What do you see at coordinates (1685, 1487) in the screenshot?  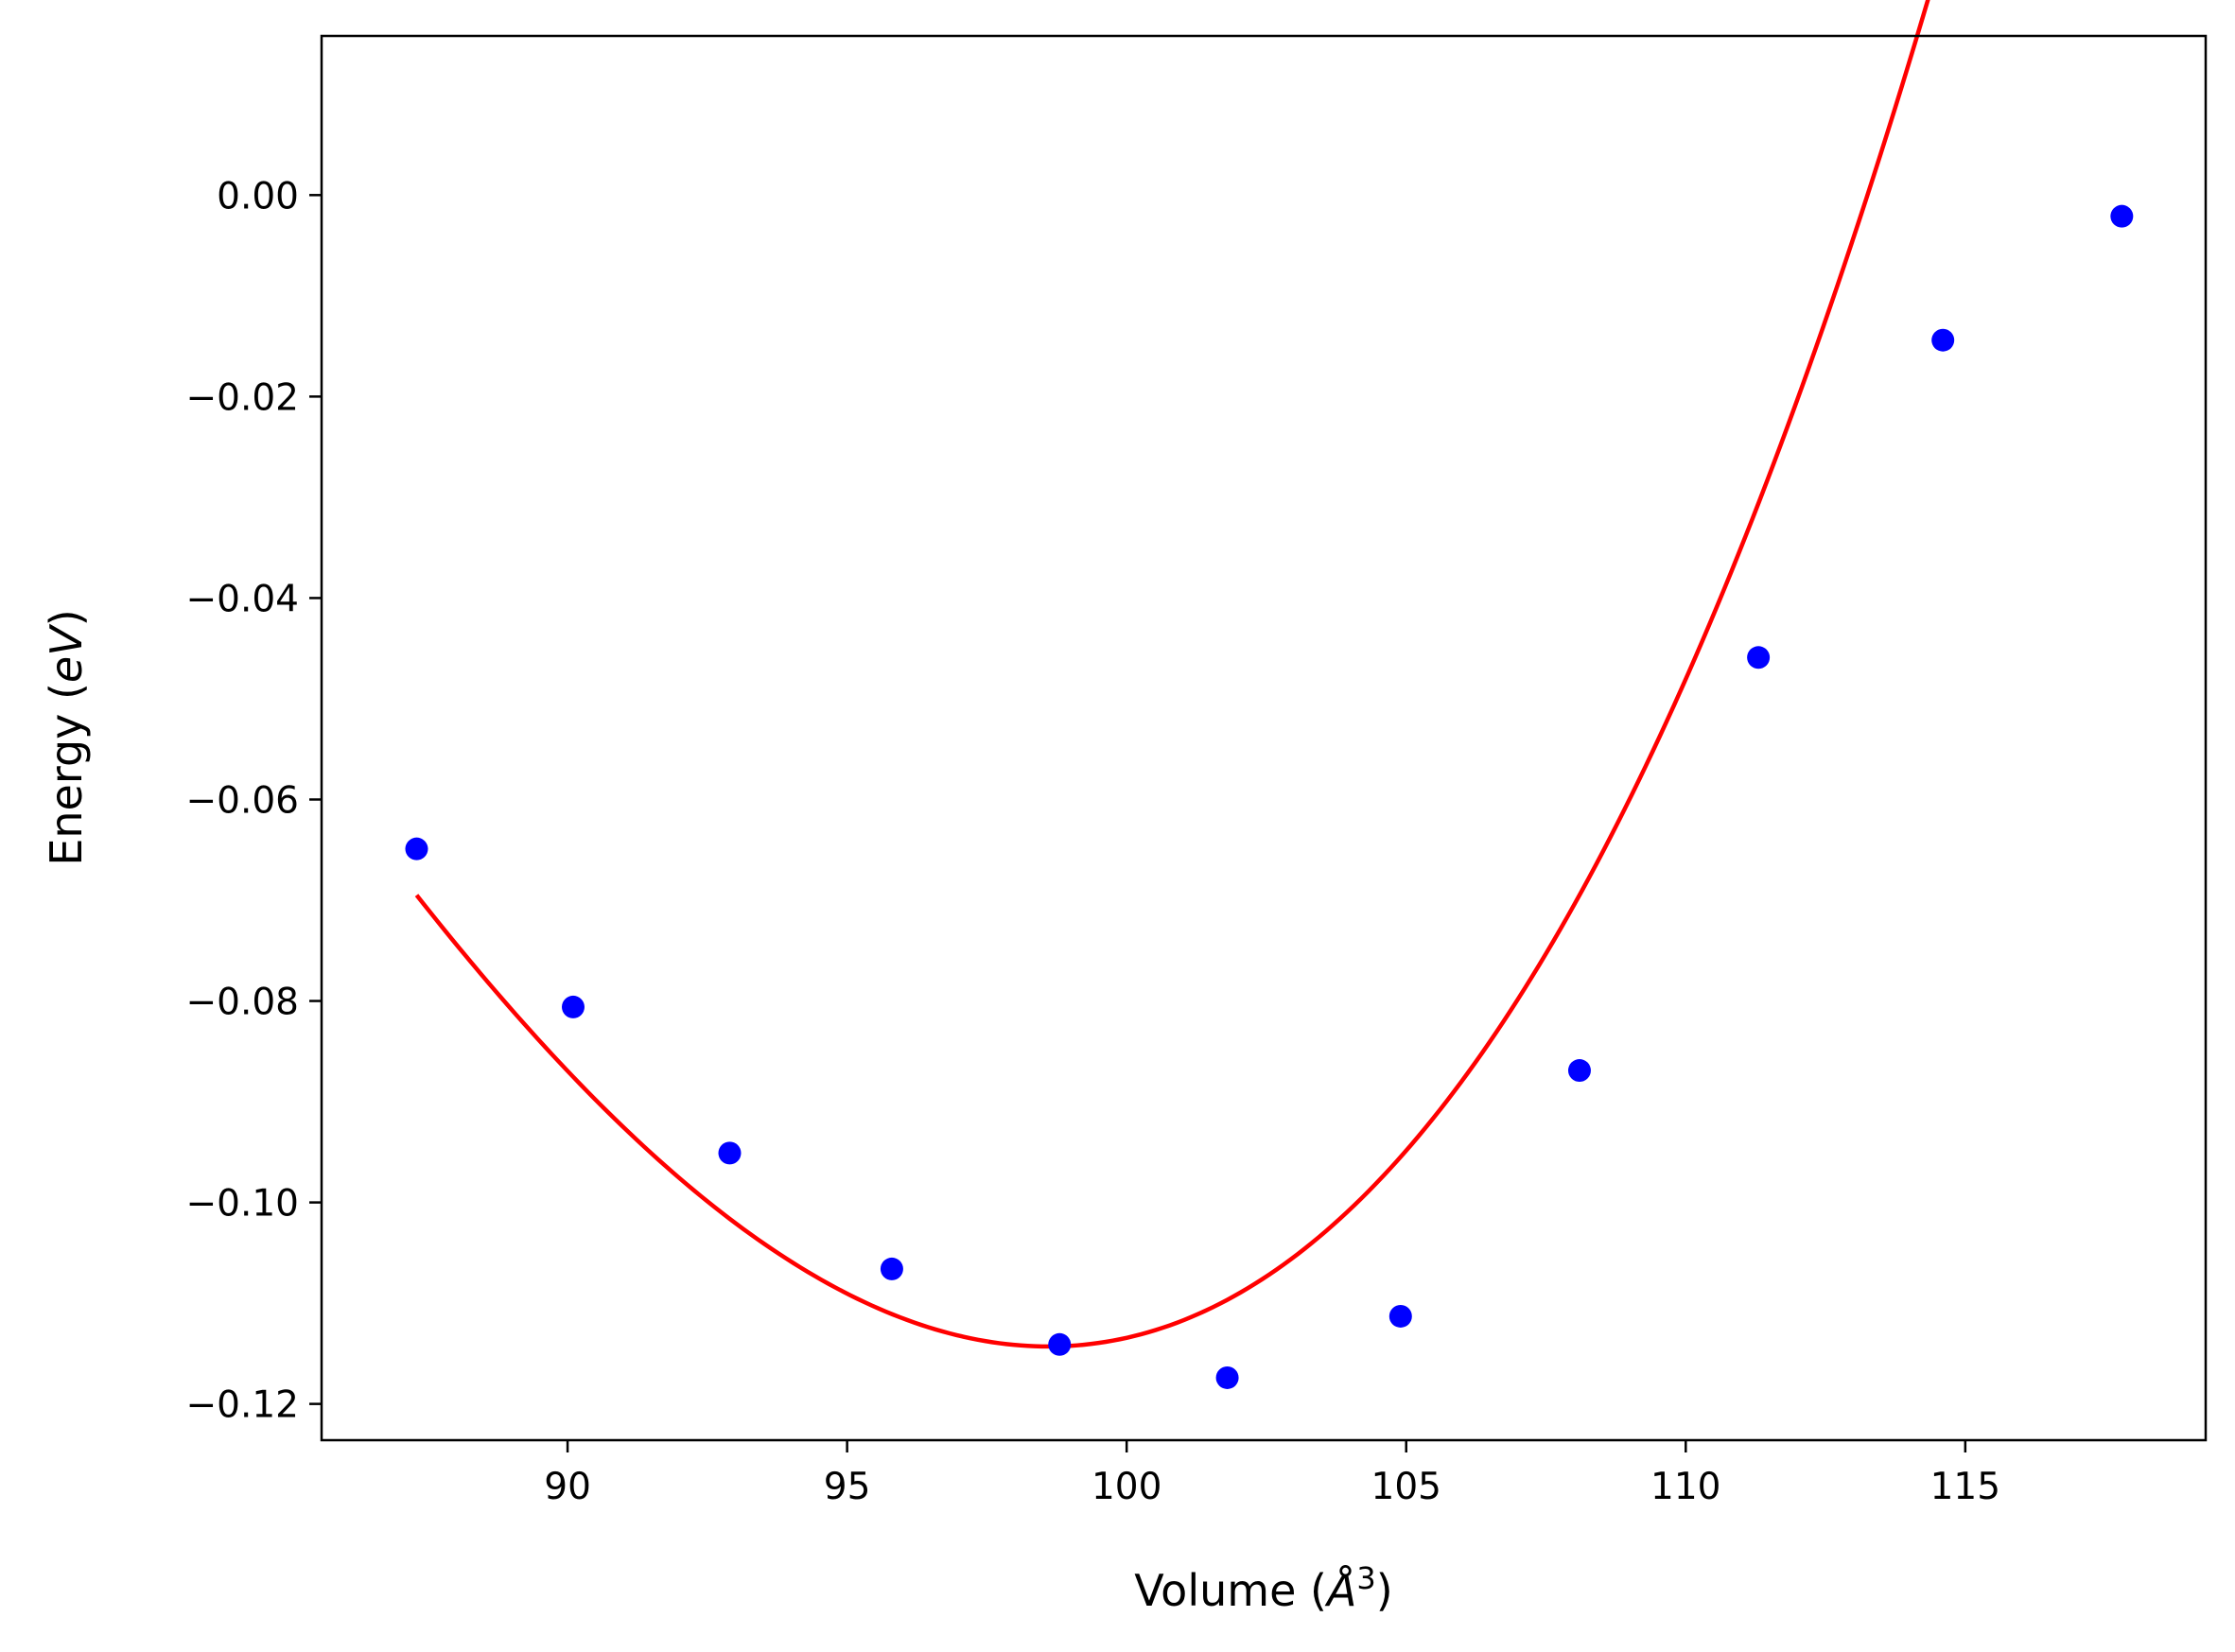 I see `x-tick-label: 110` at bounding box center [1685, 1487].